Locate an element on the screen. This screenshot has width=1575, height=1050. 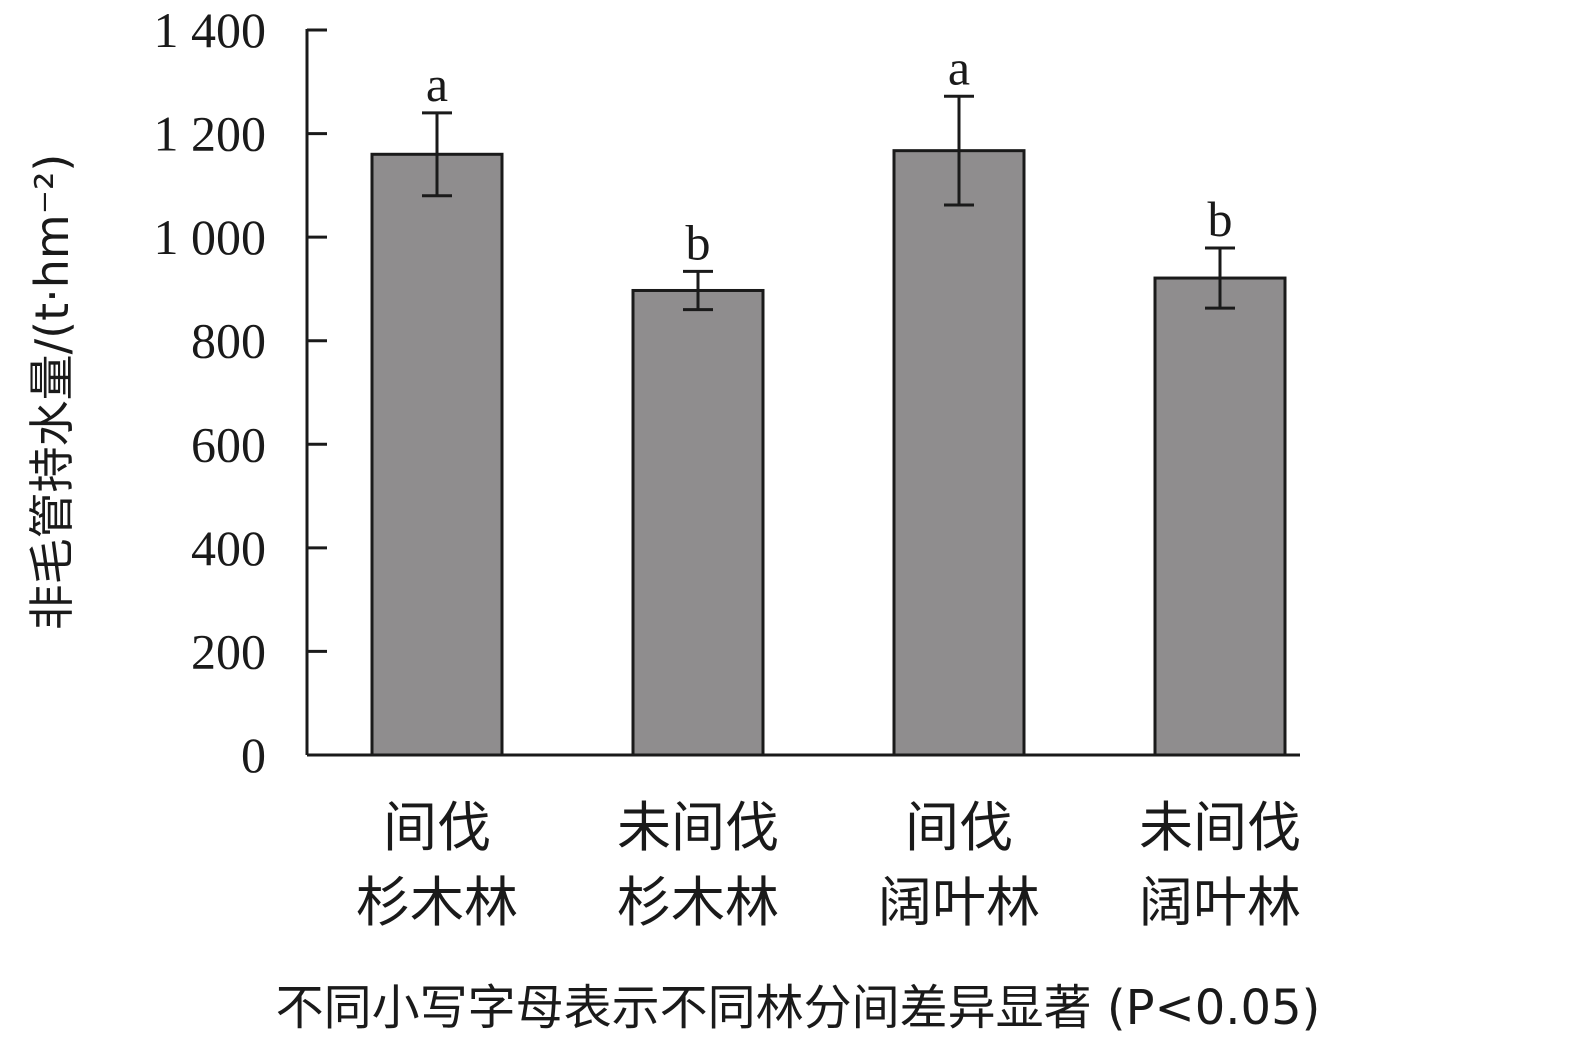
y-tick-label: 600 is located at coordinates (228, 444).